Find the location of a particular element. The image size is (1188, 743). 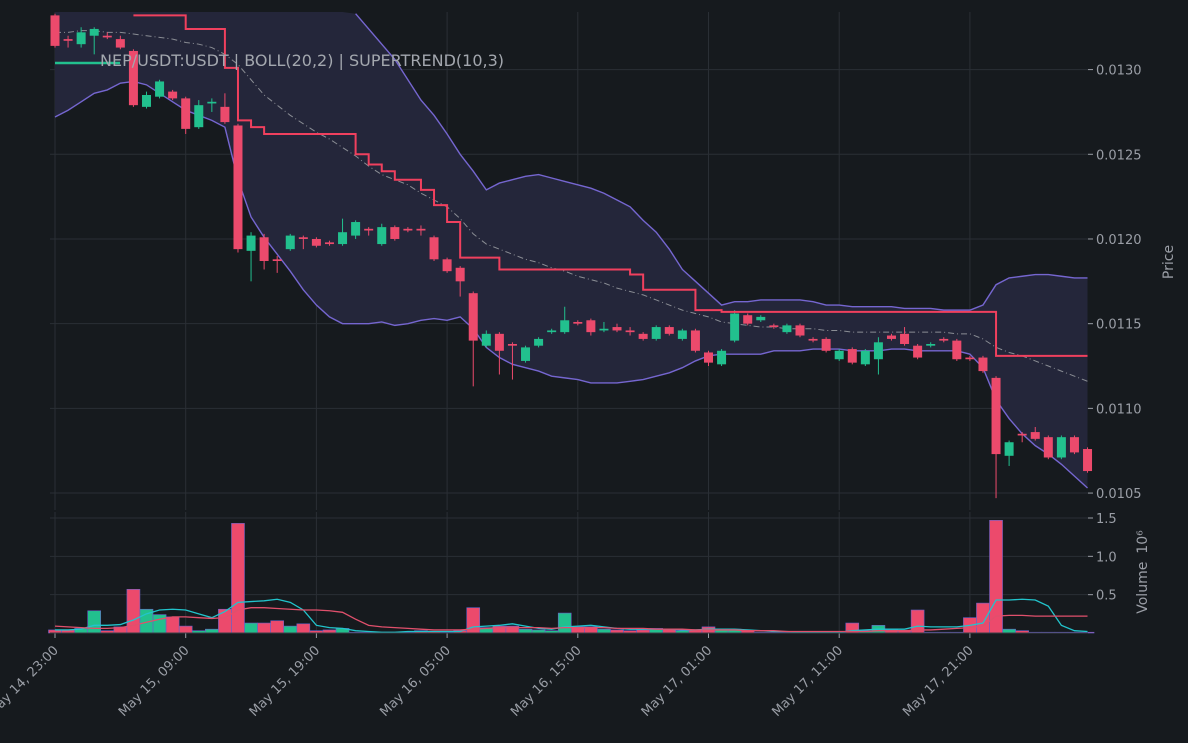

y-tick-label: 0.0120 is located at coordinates (1119, 240).